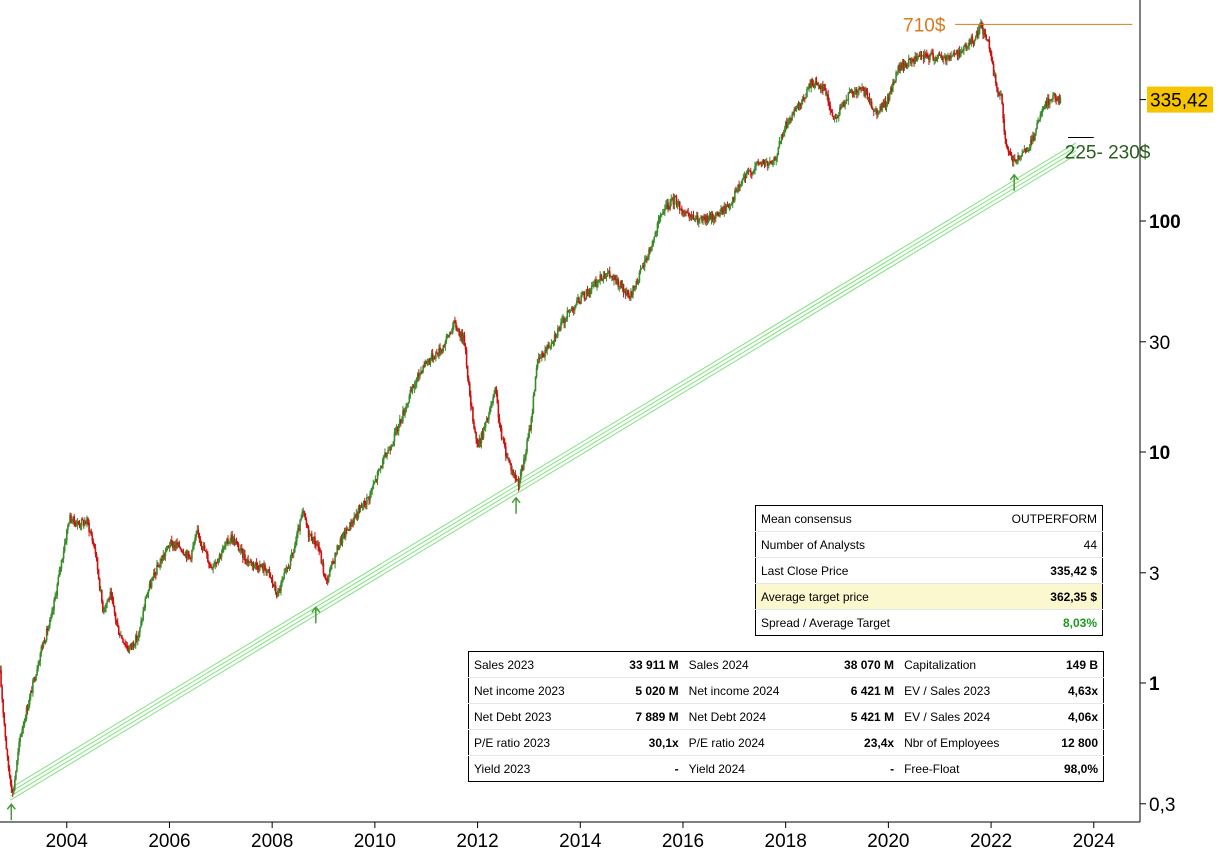 This screenshot has width=1219, height=851. I want to click on consensus-label: Last Close Price, so click(858, 570).